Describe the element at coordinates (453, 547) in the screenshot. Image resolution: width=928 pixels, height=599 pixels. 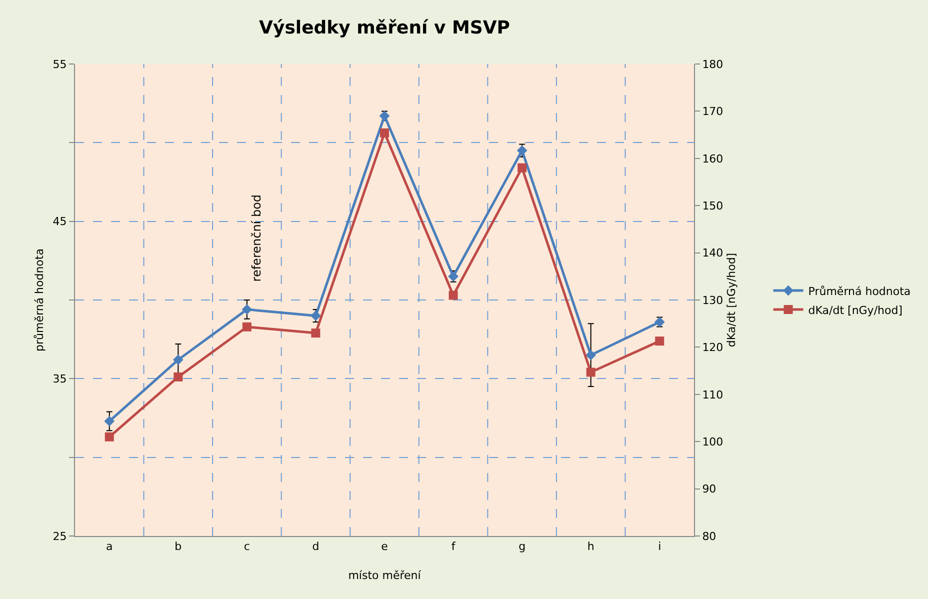
I see `x-tick-label: f` at that location.